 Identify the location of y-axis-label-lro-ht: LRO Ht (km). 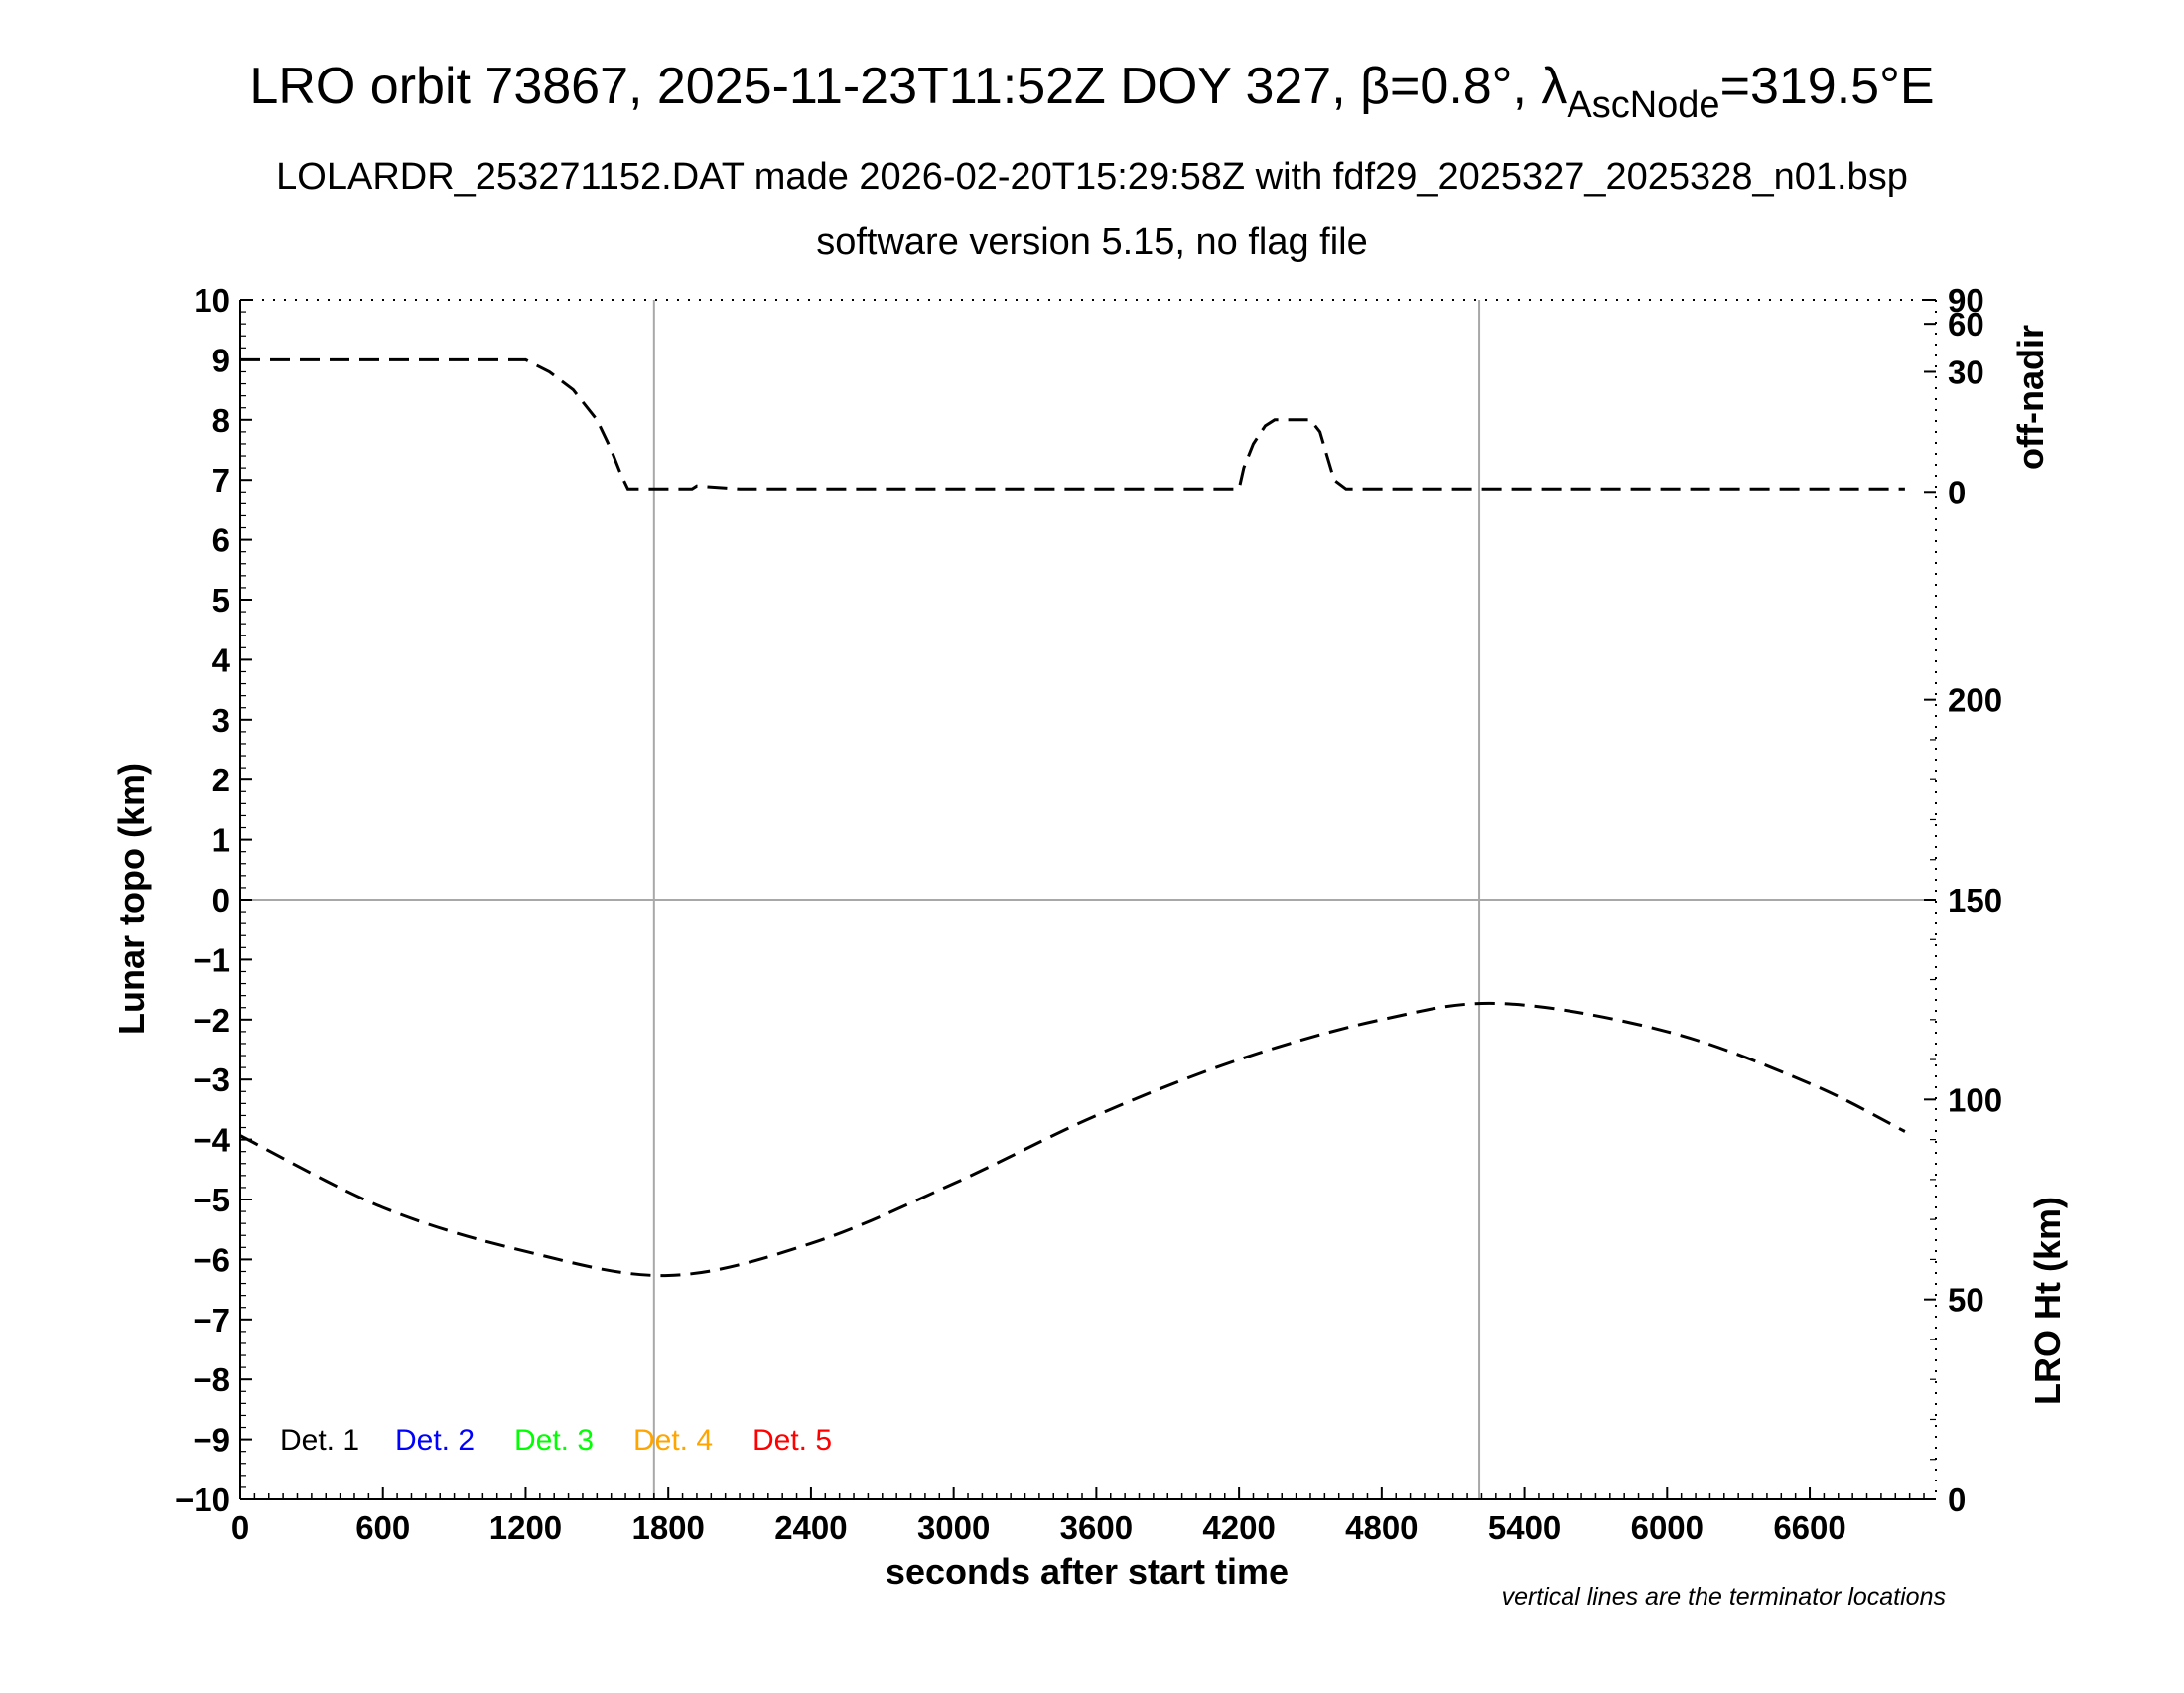
(2047, 1301).